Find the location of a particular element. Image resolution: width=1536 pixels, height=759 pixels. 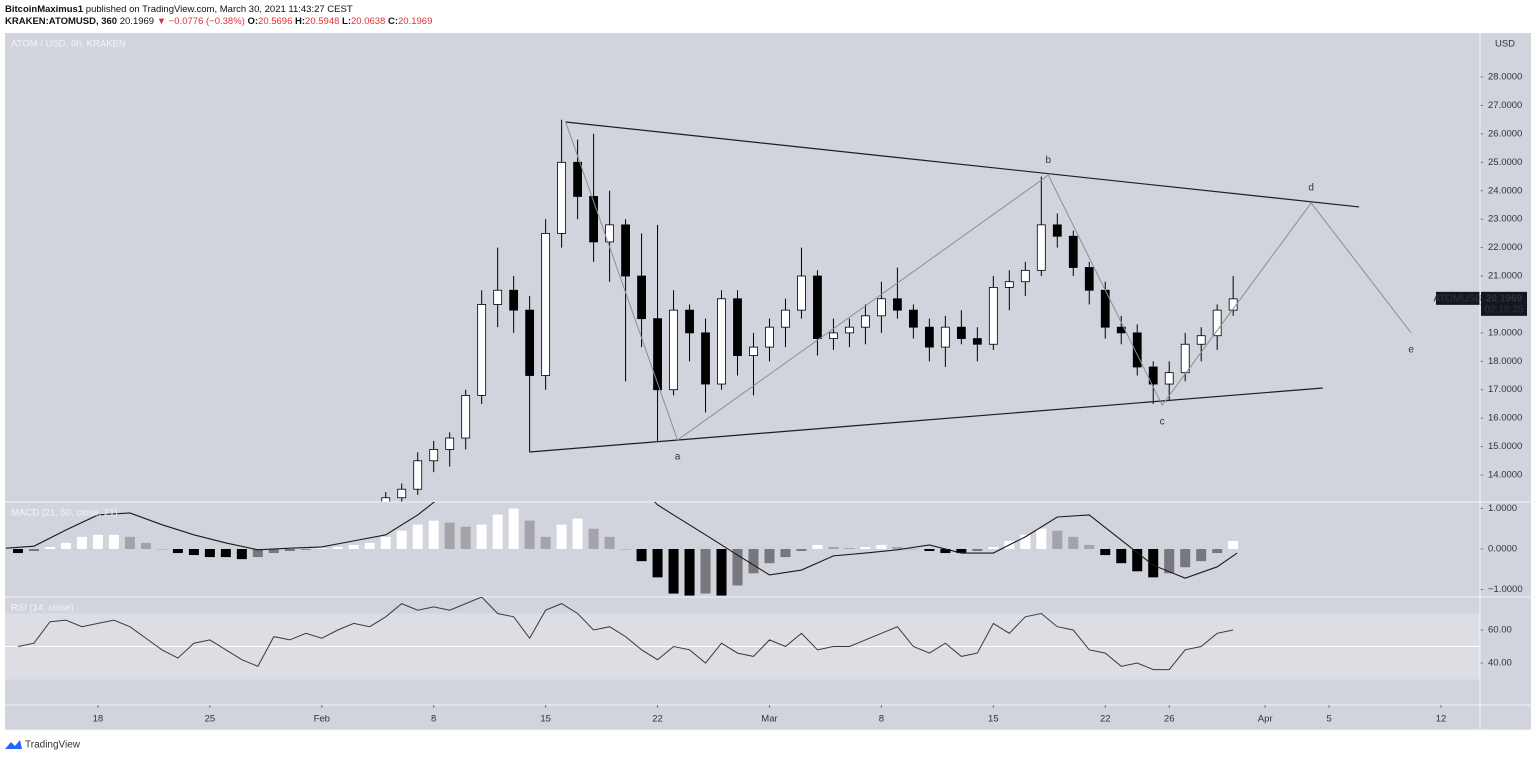

price-tag-symbol: ATOMUSD is located at coordinates (1457, 298).